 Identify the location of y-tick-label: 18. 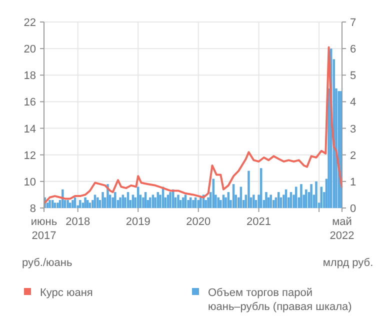
(30, 76).